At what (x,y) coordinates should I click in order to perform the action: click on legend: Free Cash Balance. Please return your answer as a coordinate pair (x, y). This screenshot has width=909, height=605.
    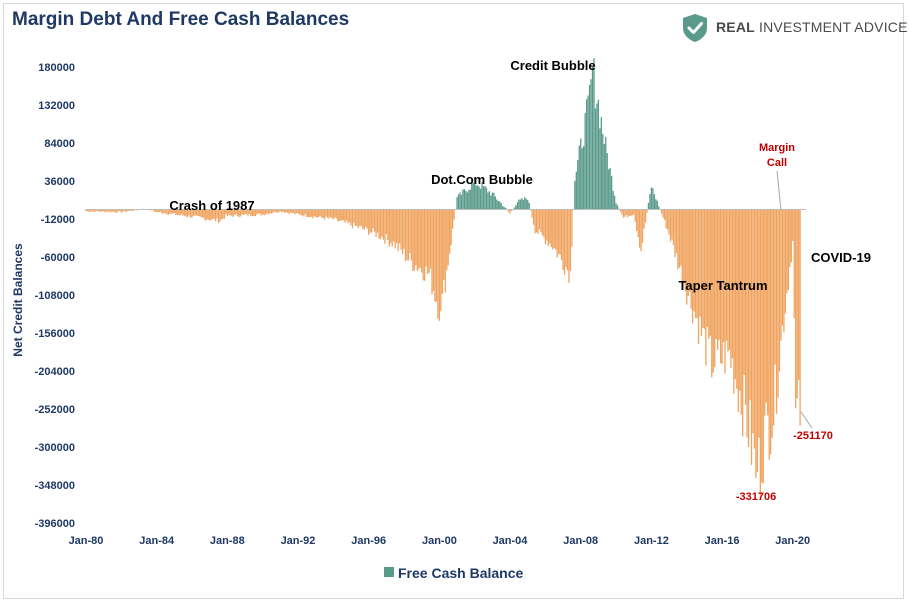
    Looking at the image, I should click on (453, 573).